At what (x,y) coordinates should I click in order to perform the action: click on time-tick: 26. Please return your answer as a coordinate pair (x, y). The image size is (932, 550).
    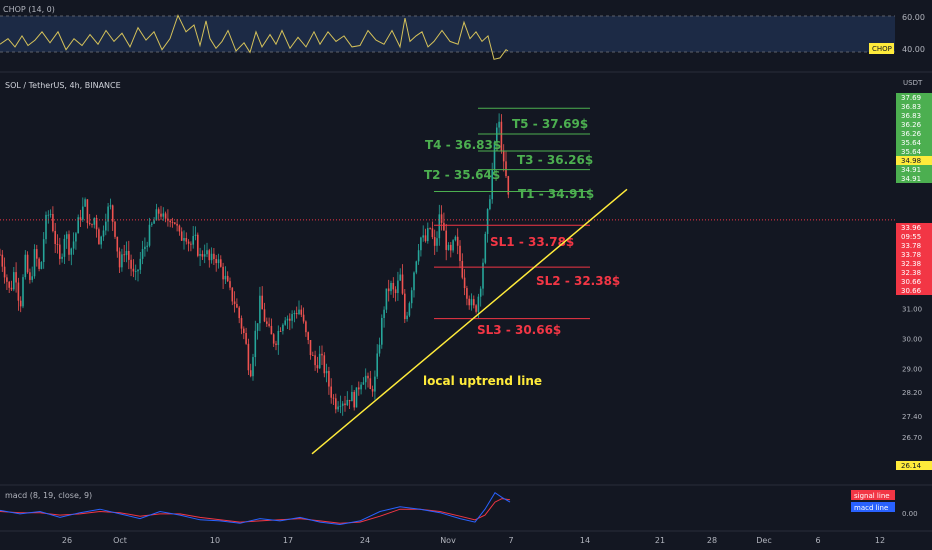
    Looking at the image, I should click on (67, 540).